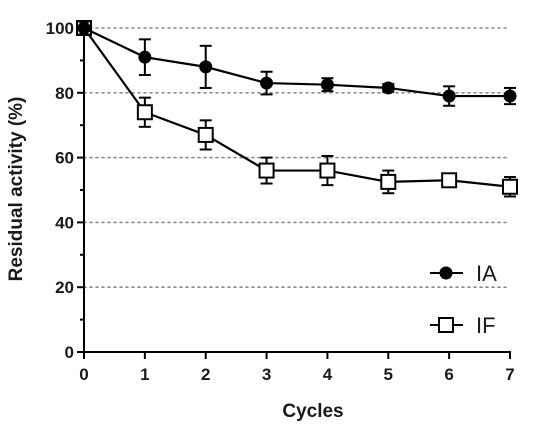  I want to click on legend-item-ia: IA, so click(463, 273).